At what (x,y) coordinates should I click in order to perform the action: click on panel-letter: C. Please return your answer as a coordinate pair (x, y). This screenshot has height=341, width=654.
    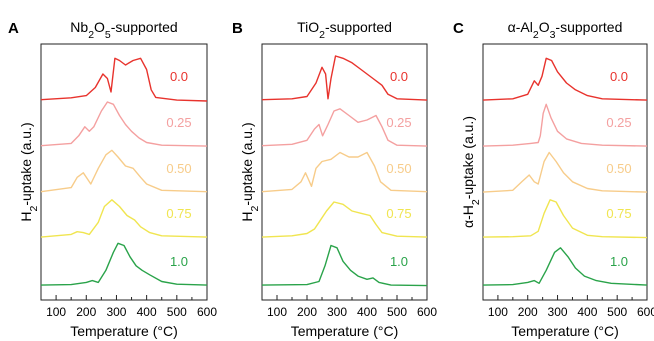
    Looking at the image, I should click on (458, 28).